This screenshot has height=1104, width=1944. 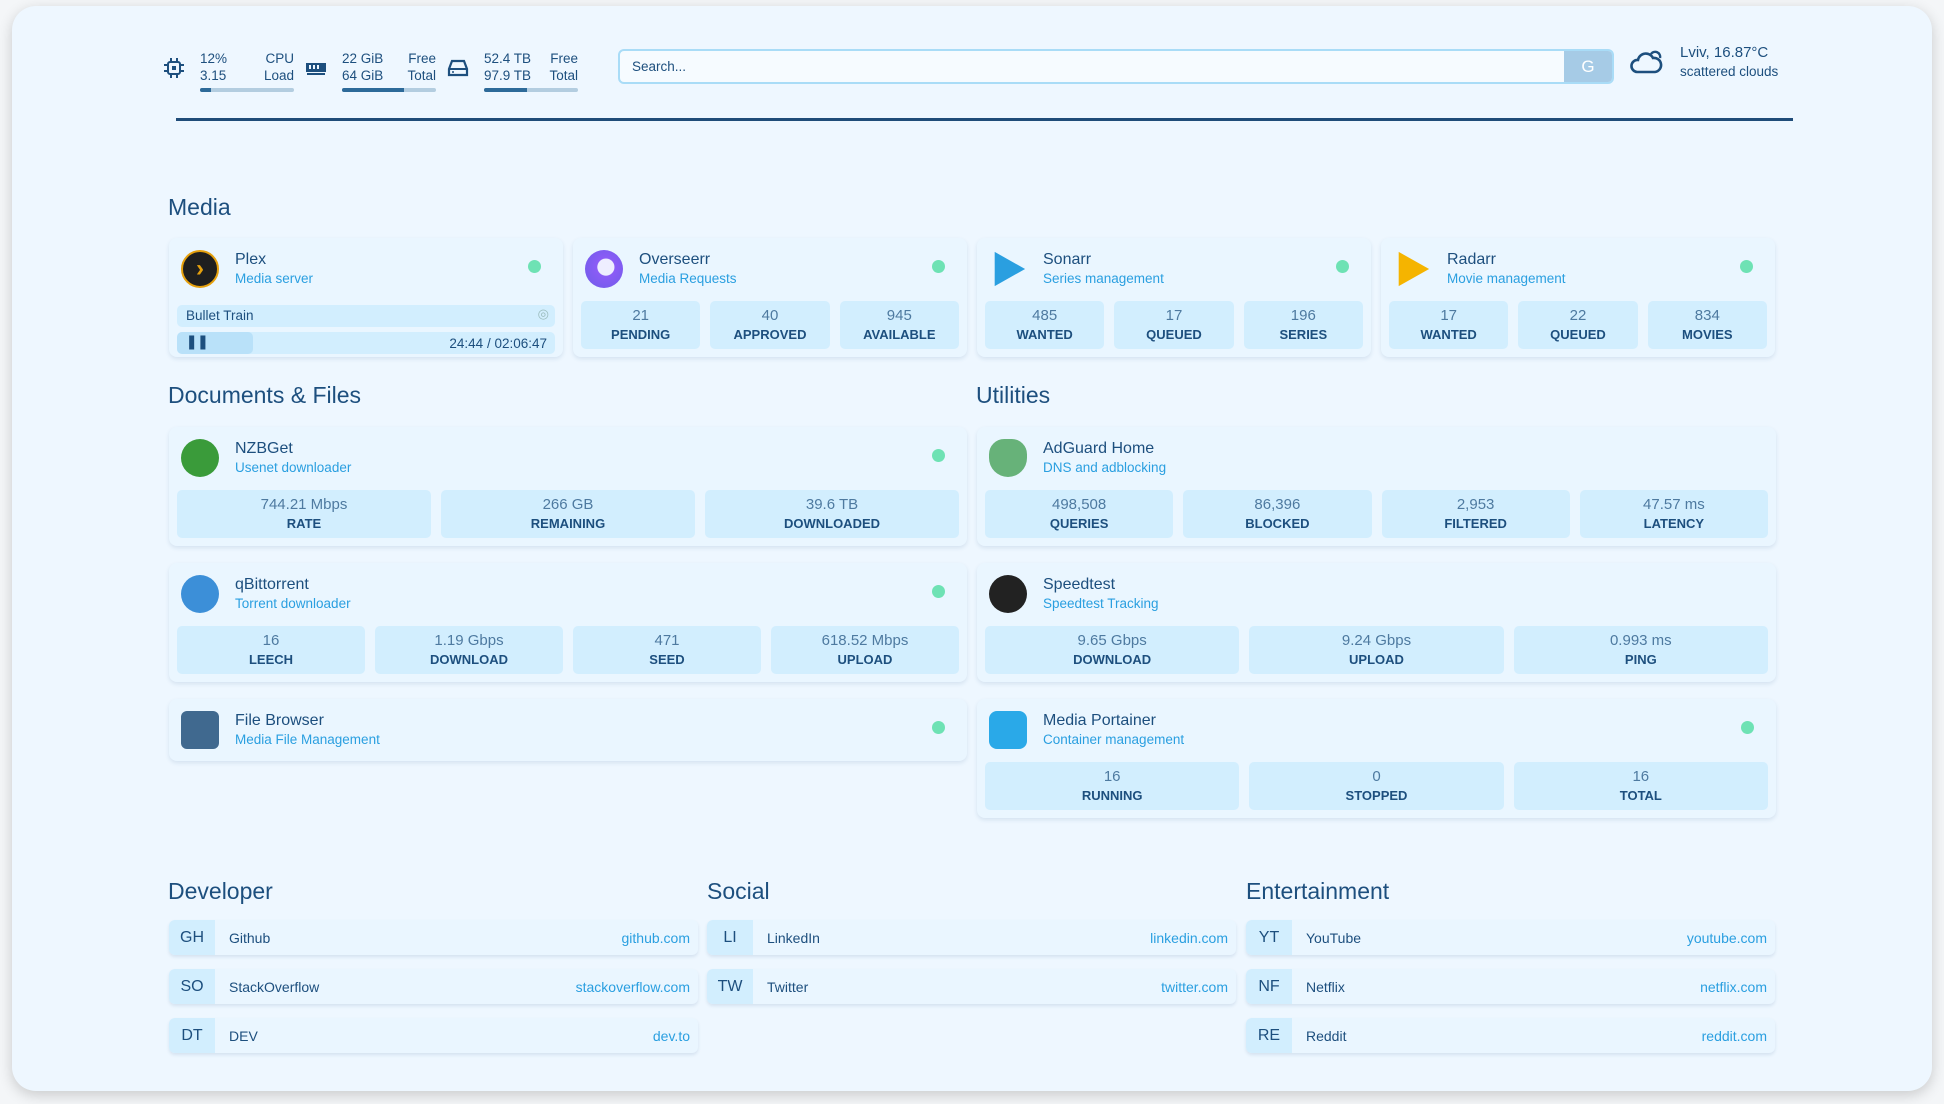 I want to click on stat-block: 945 AVAILABLE, so click(x=899, y=325).